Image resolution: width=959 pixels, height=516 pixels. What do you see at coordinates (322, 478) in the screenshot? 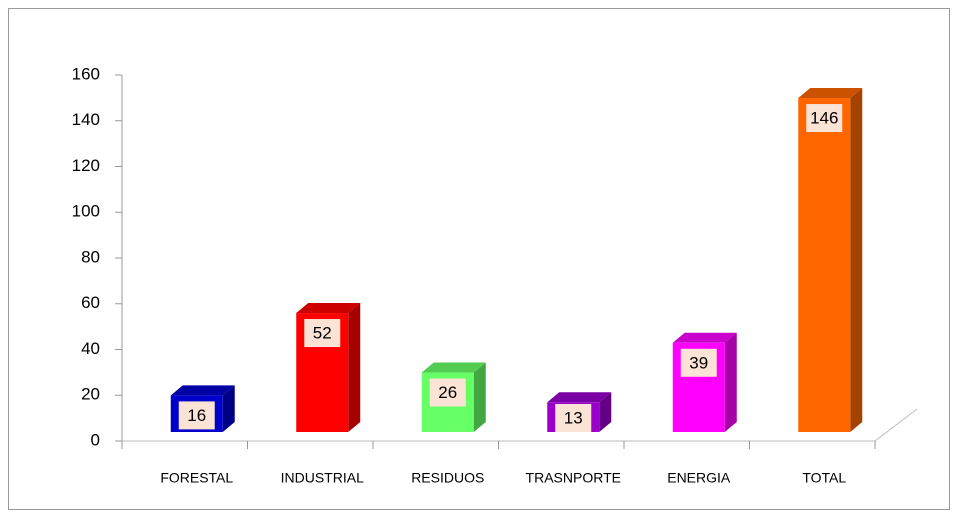
I see `x-tick-label: INDUSTRIAL` at bounding box center [322, 478].